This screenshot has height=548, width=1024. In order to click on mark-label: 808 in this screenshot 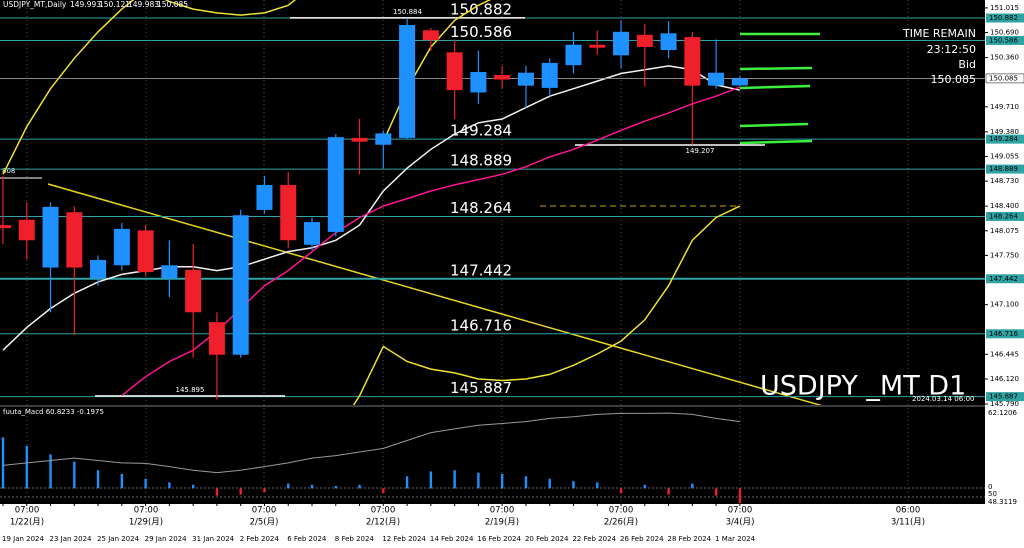, I will do `click(8, 171)`.